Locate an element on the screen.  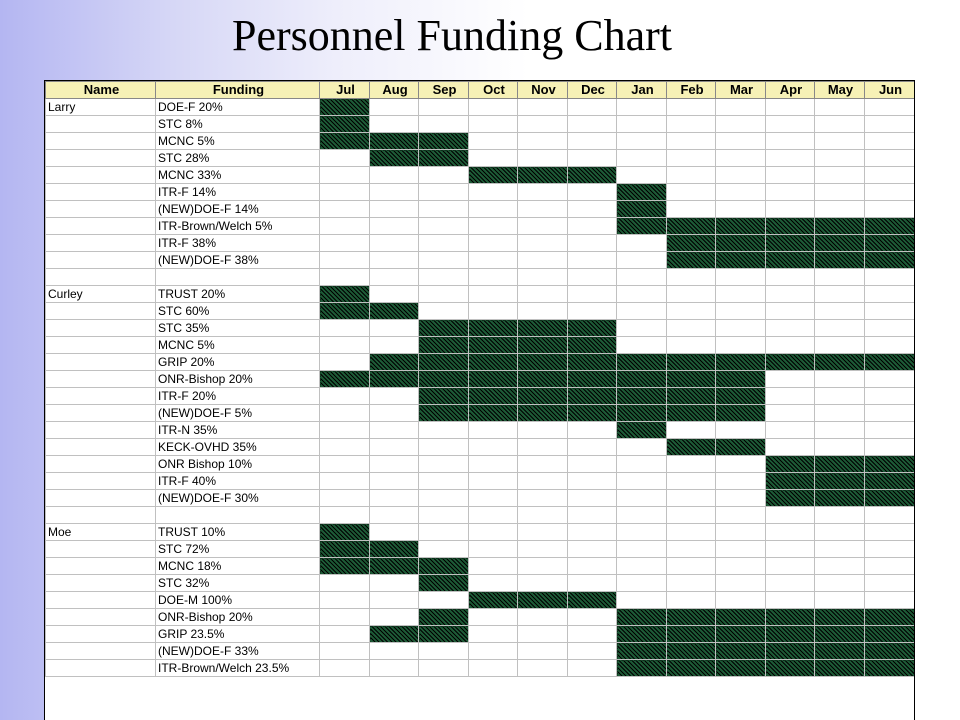
table-row: MCNC 5% is located at coordinates (479, 141).